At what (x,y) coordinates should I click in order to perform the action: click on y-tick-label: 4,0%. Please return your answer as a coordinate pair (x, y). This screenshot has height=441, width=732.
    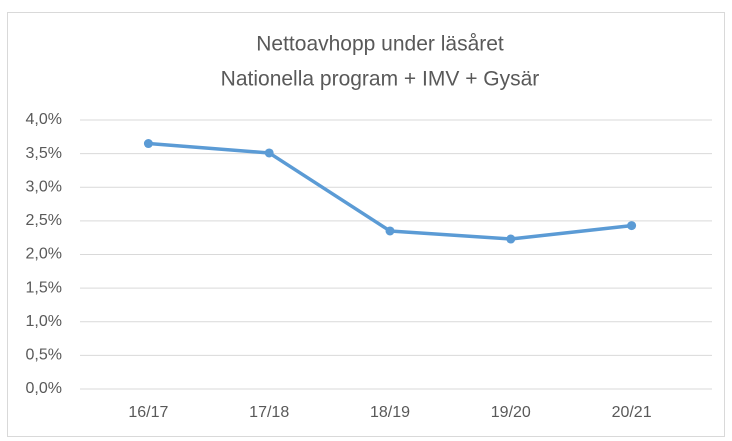
    Looking at the image, I should click on (44, 119).